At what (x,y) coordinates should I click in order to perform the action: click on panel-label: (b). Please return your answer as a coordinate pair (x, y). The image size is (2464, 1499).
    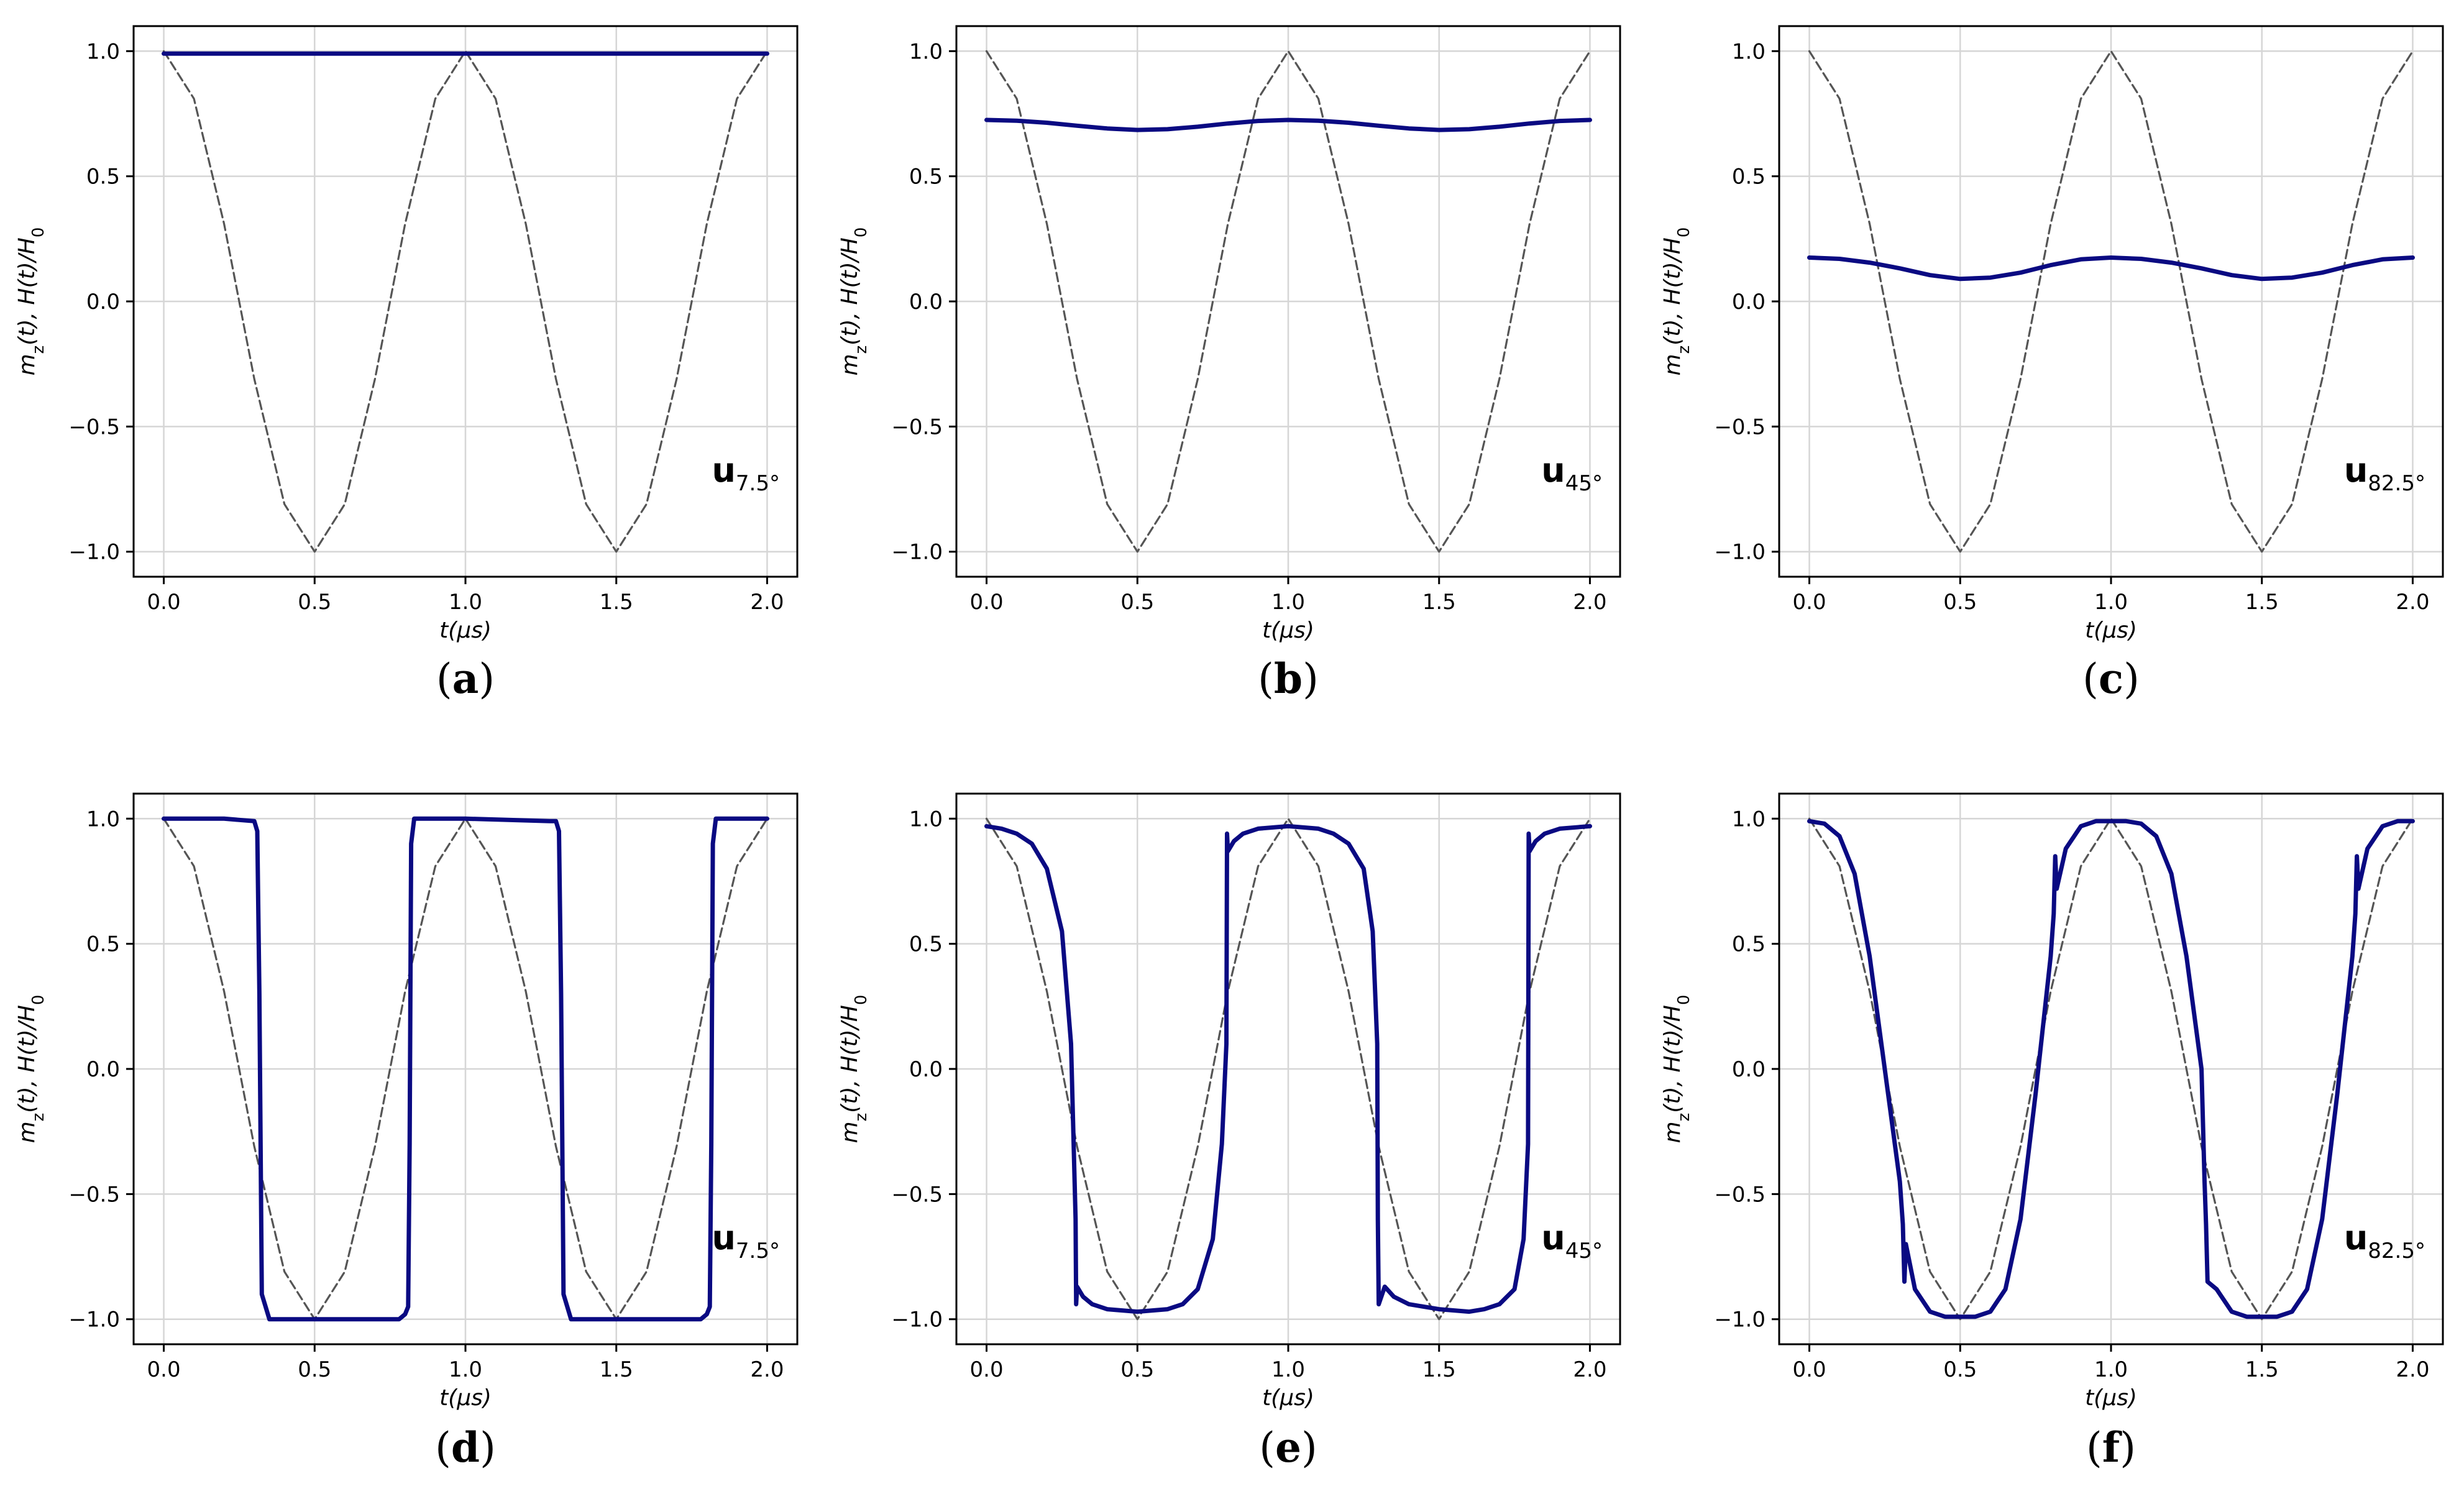
    Looking at the image, I should click on (1289, 678).